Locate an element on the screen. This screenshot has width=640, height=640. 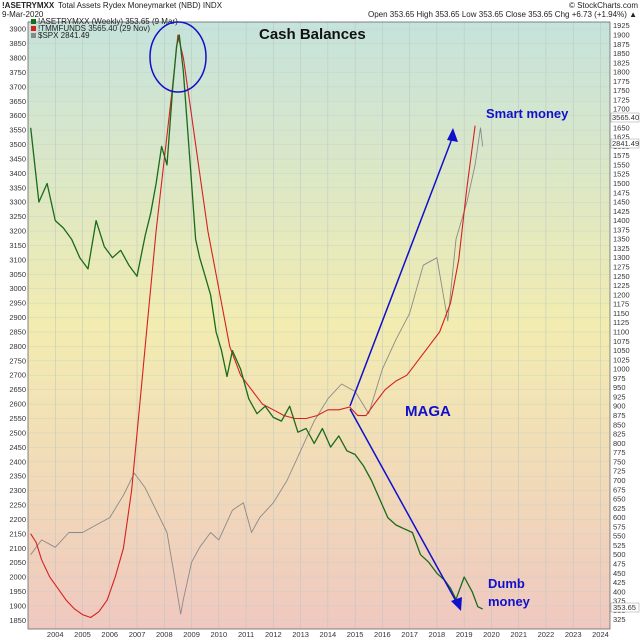
right-tick-label: 450 is located at coordinates (619, 573).